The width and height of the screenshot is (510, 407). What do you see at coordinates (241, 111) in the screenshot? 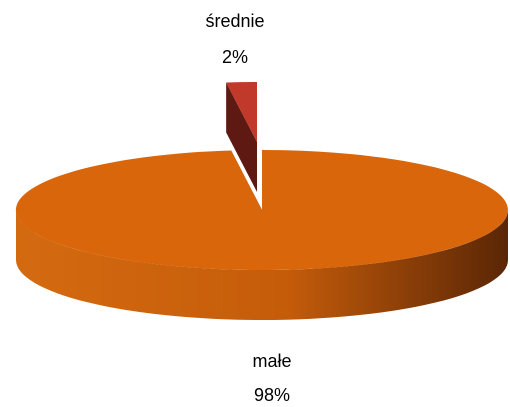
I see `slice-top` at bounding box center [241, 111].